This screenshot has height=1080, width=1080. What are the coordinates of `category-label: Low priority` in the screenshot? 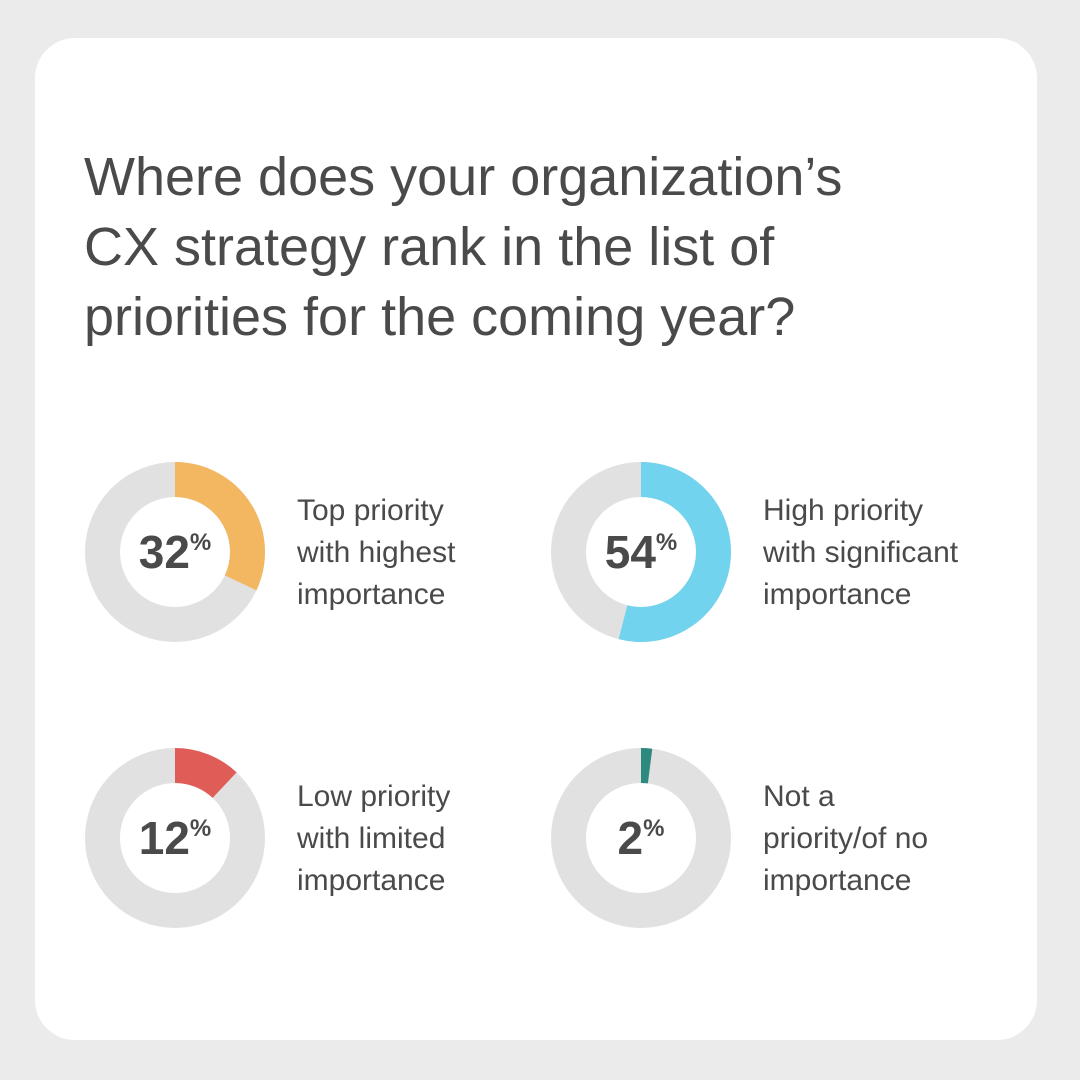 It's located at (373, 796).